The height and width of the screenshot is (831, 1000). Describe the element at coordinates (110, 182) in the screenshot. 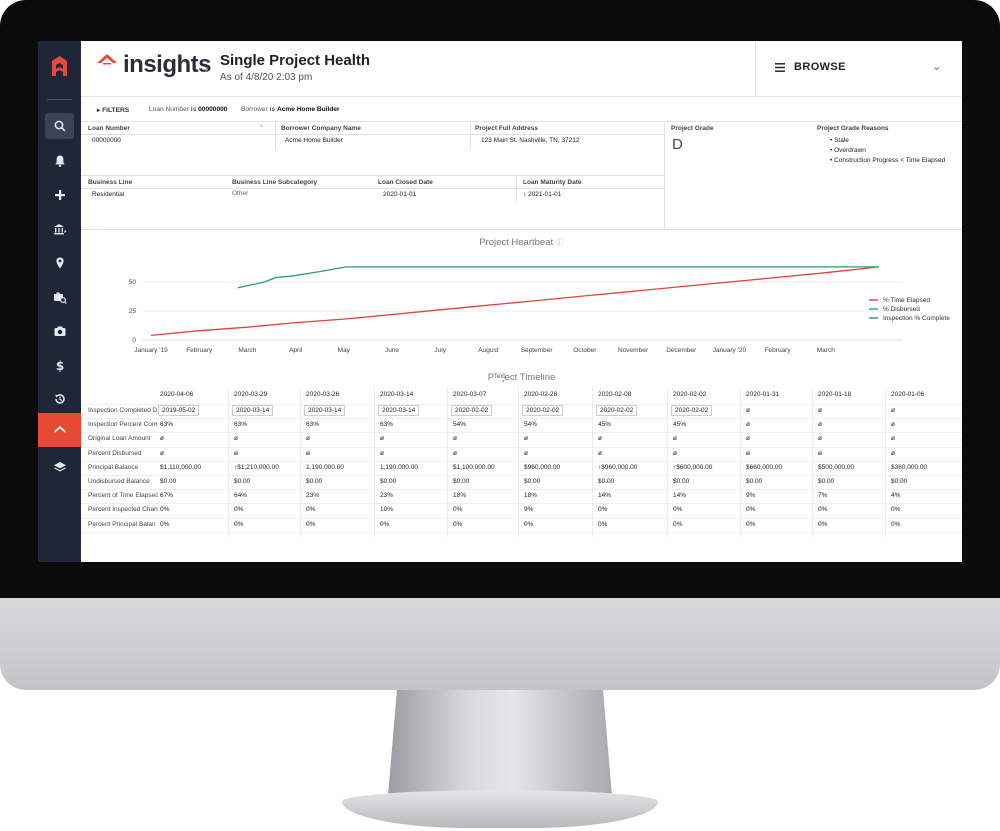

I see `business-line-label: Business Line` at that location.